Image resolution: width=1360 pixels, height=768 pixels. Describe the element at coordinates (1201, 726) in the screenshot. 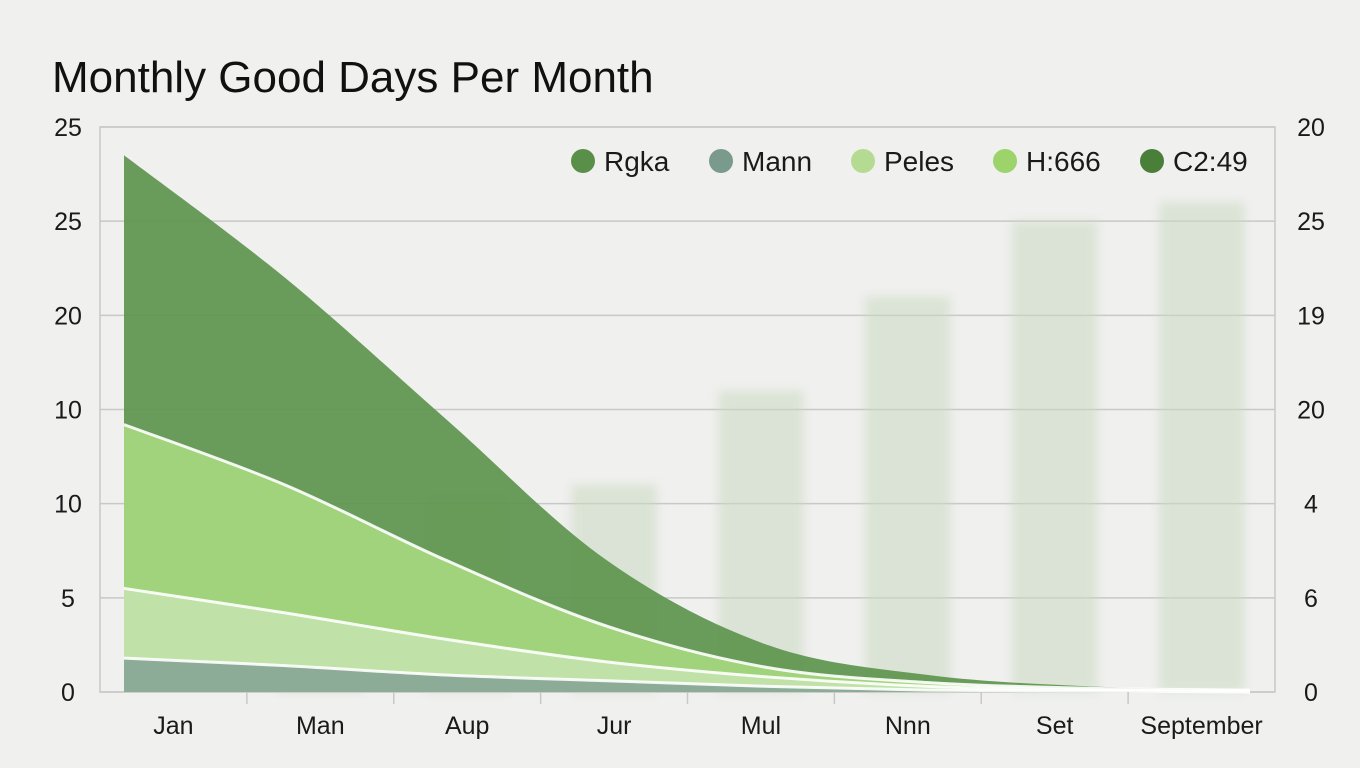

I see `x-tick-label: September` at that location.